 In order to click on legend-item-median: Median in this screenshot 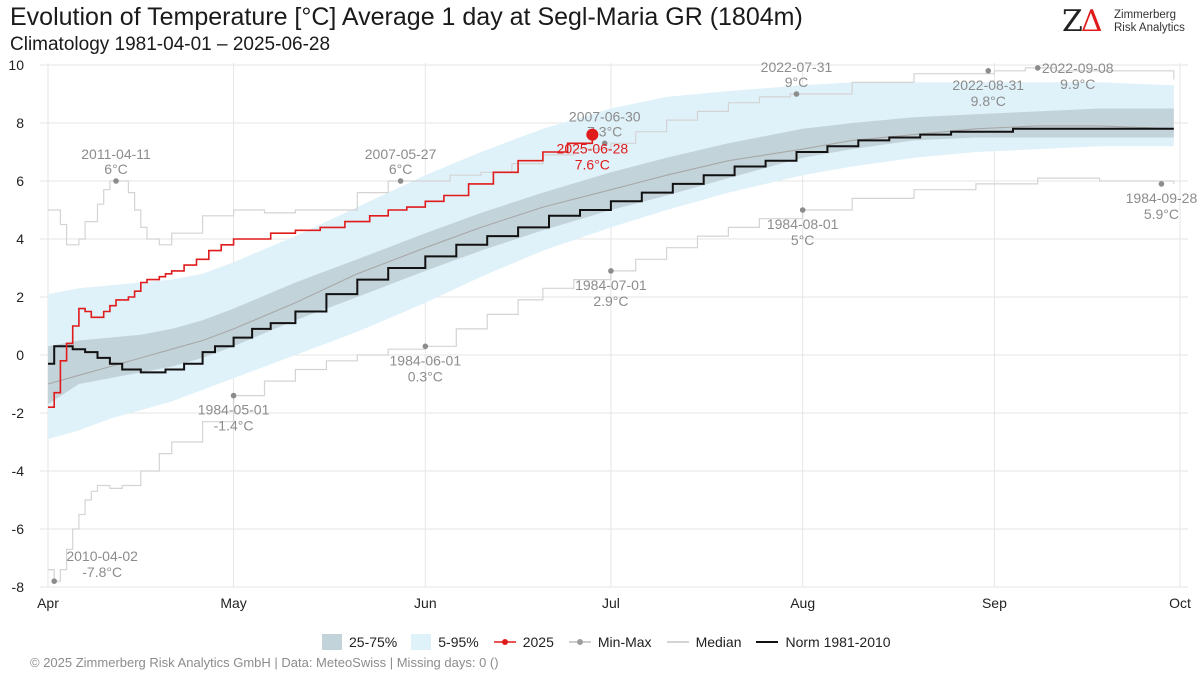, I will do `click(704, 642)`.